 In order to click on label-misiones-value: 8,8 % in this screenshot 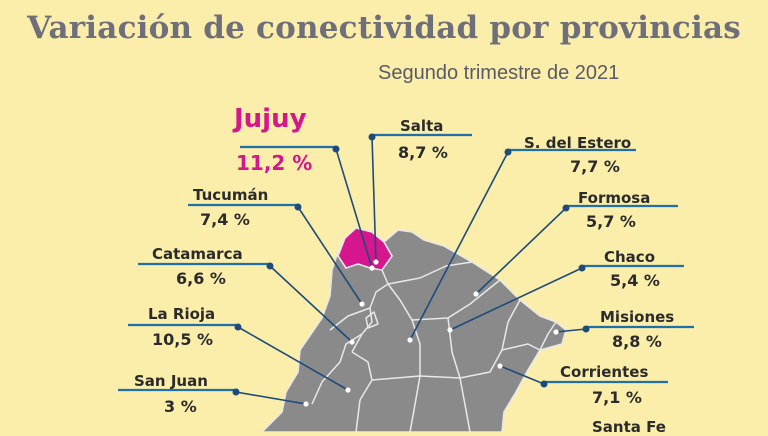, I will do `click(637, 341)`.